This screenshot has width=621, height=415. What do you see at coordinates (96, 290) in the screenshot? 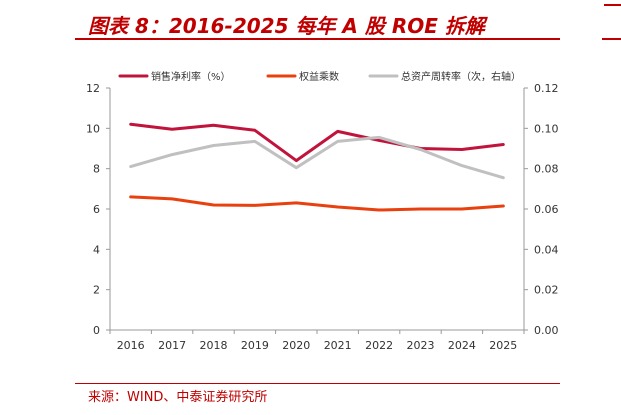
I see `left-tick-label: 2` at bounding box center [96, 290].